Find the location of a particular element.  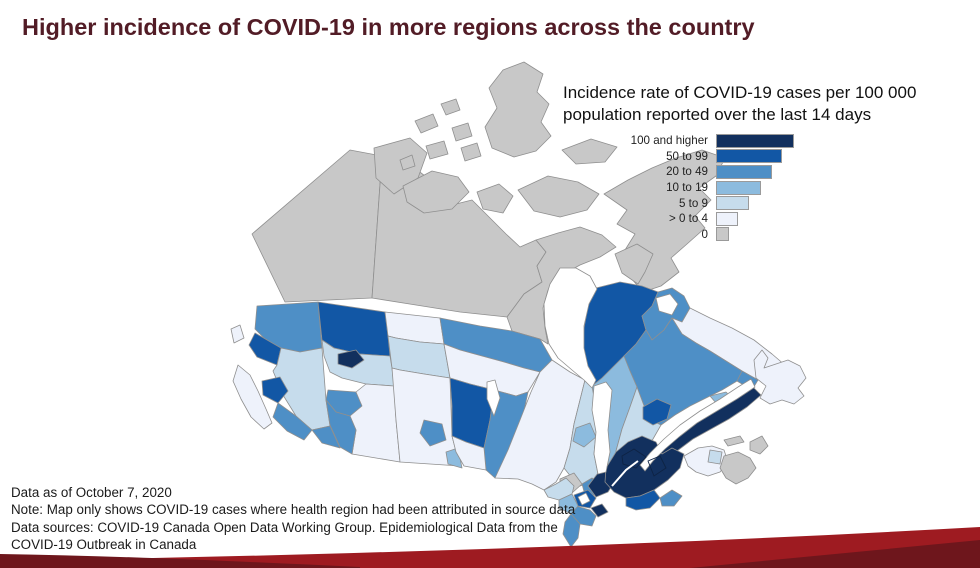

swoosh-left-dark-band is located at coordinates (180, 561).